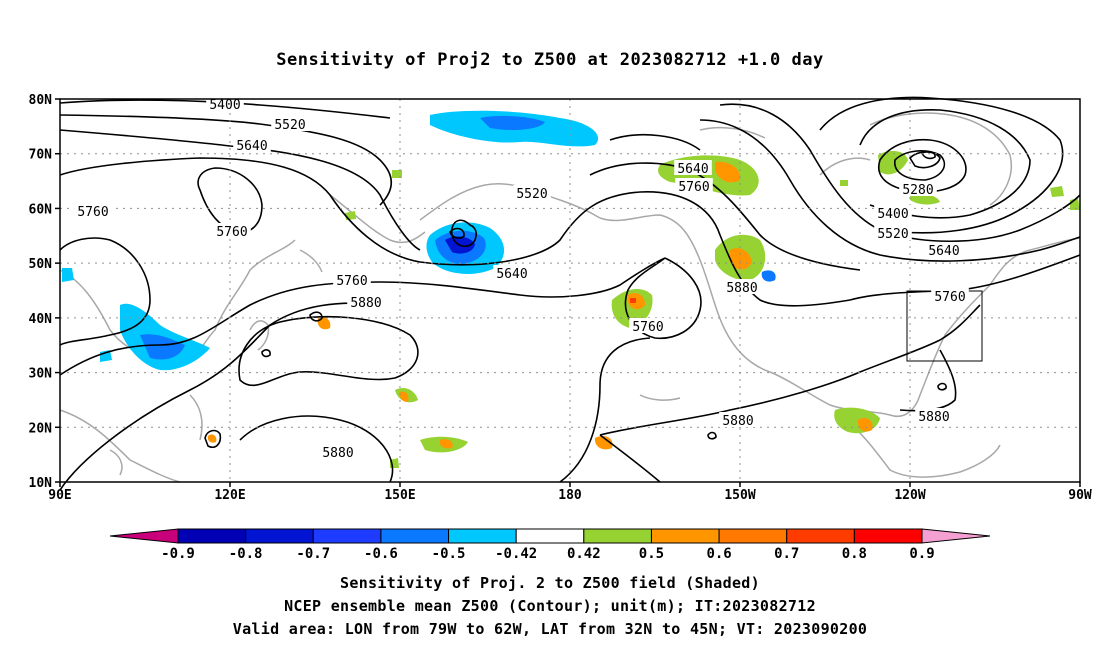  I want to click on contour-label: 5280, so click(917, 190).